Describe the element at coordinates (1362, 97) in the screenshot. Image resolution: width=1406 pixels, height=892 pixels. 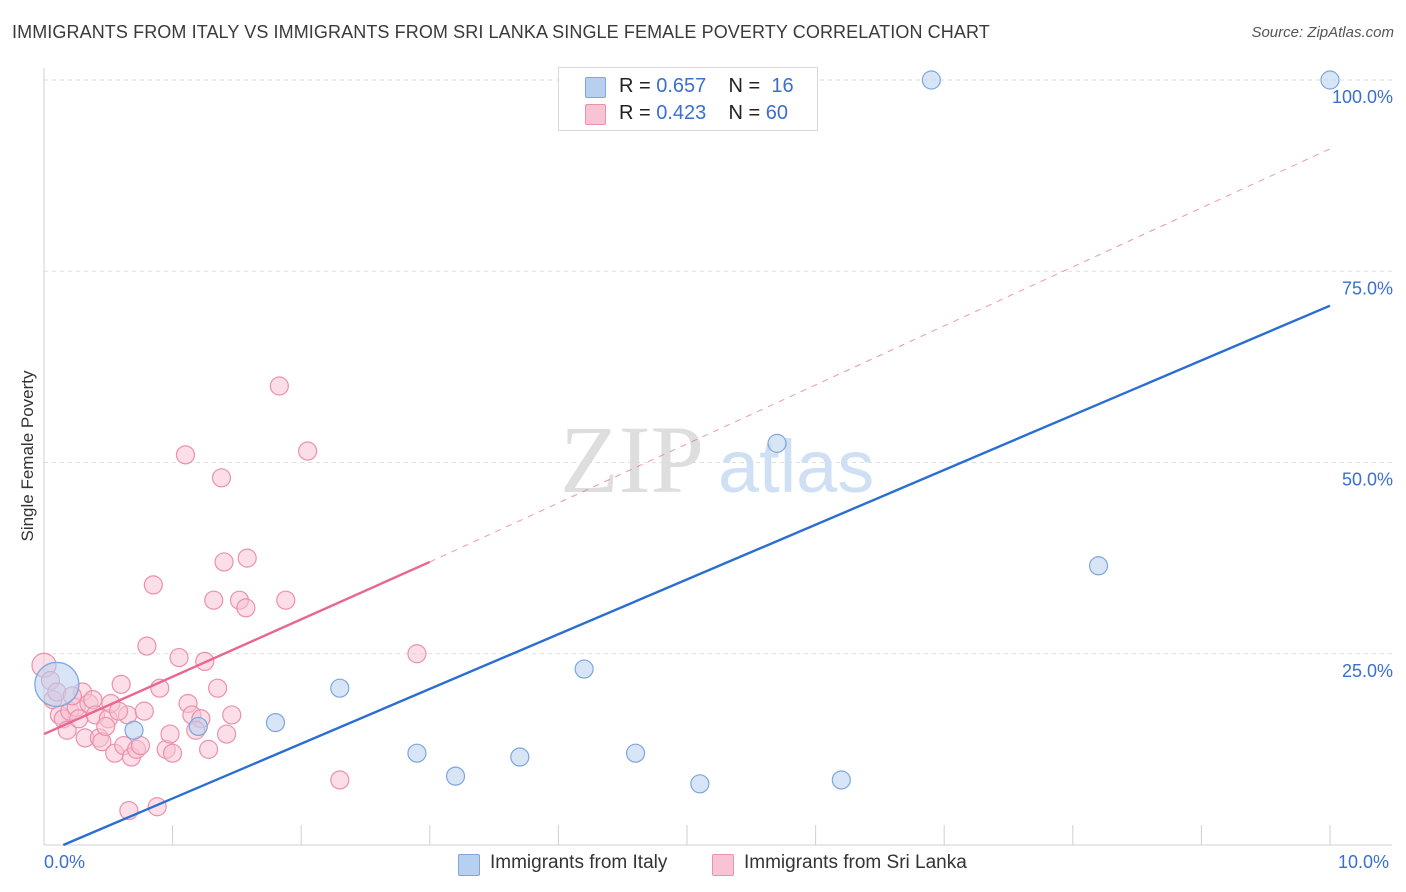
I see `y-tick-label-100: 100.0%` at that location.